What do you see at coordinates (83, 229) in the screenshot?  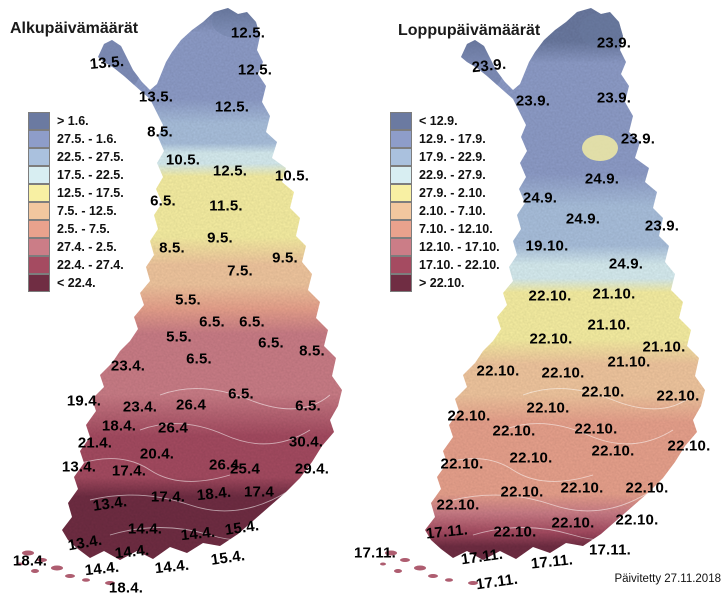 I see `legend-label: 2.5. - 7.5.` at bounding box center [83, 229].